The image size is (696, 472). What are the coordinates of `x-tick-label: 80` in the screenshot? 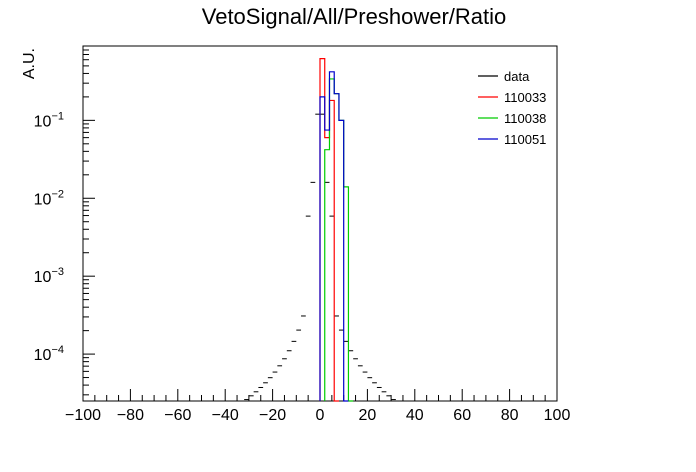 It's located at (510, 415).